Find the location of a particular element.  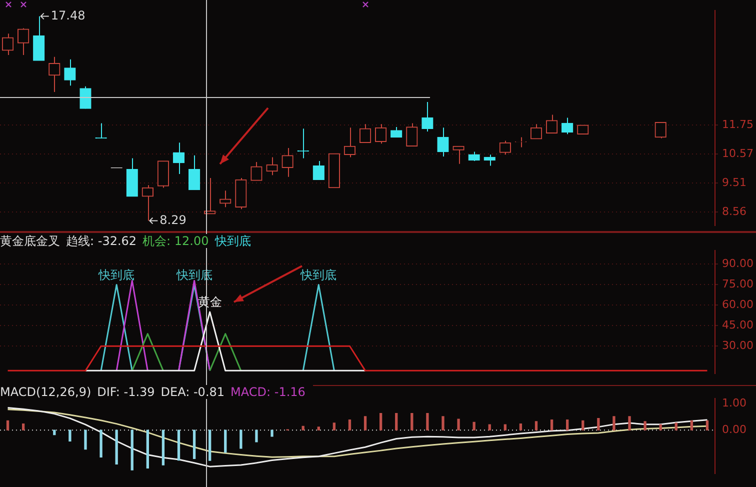

annotation: 8.29 is located at coordinates (173, 219).